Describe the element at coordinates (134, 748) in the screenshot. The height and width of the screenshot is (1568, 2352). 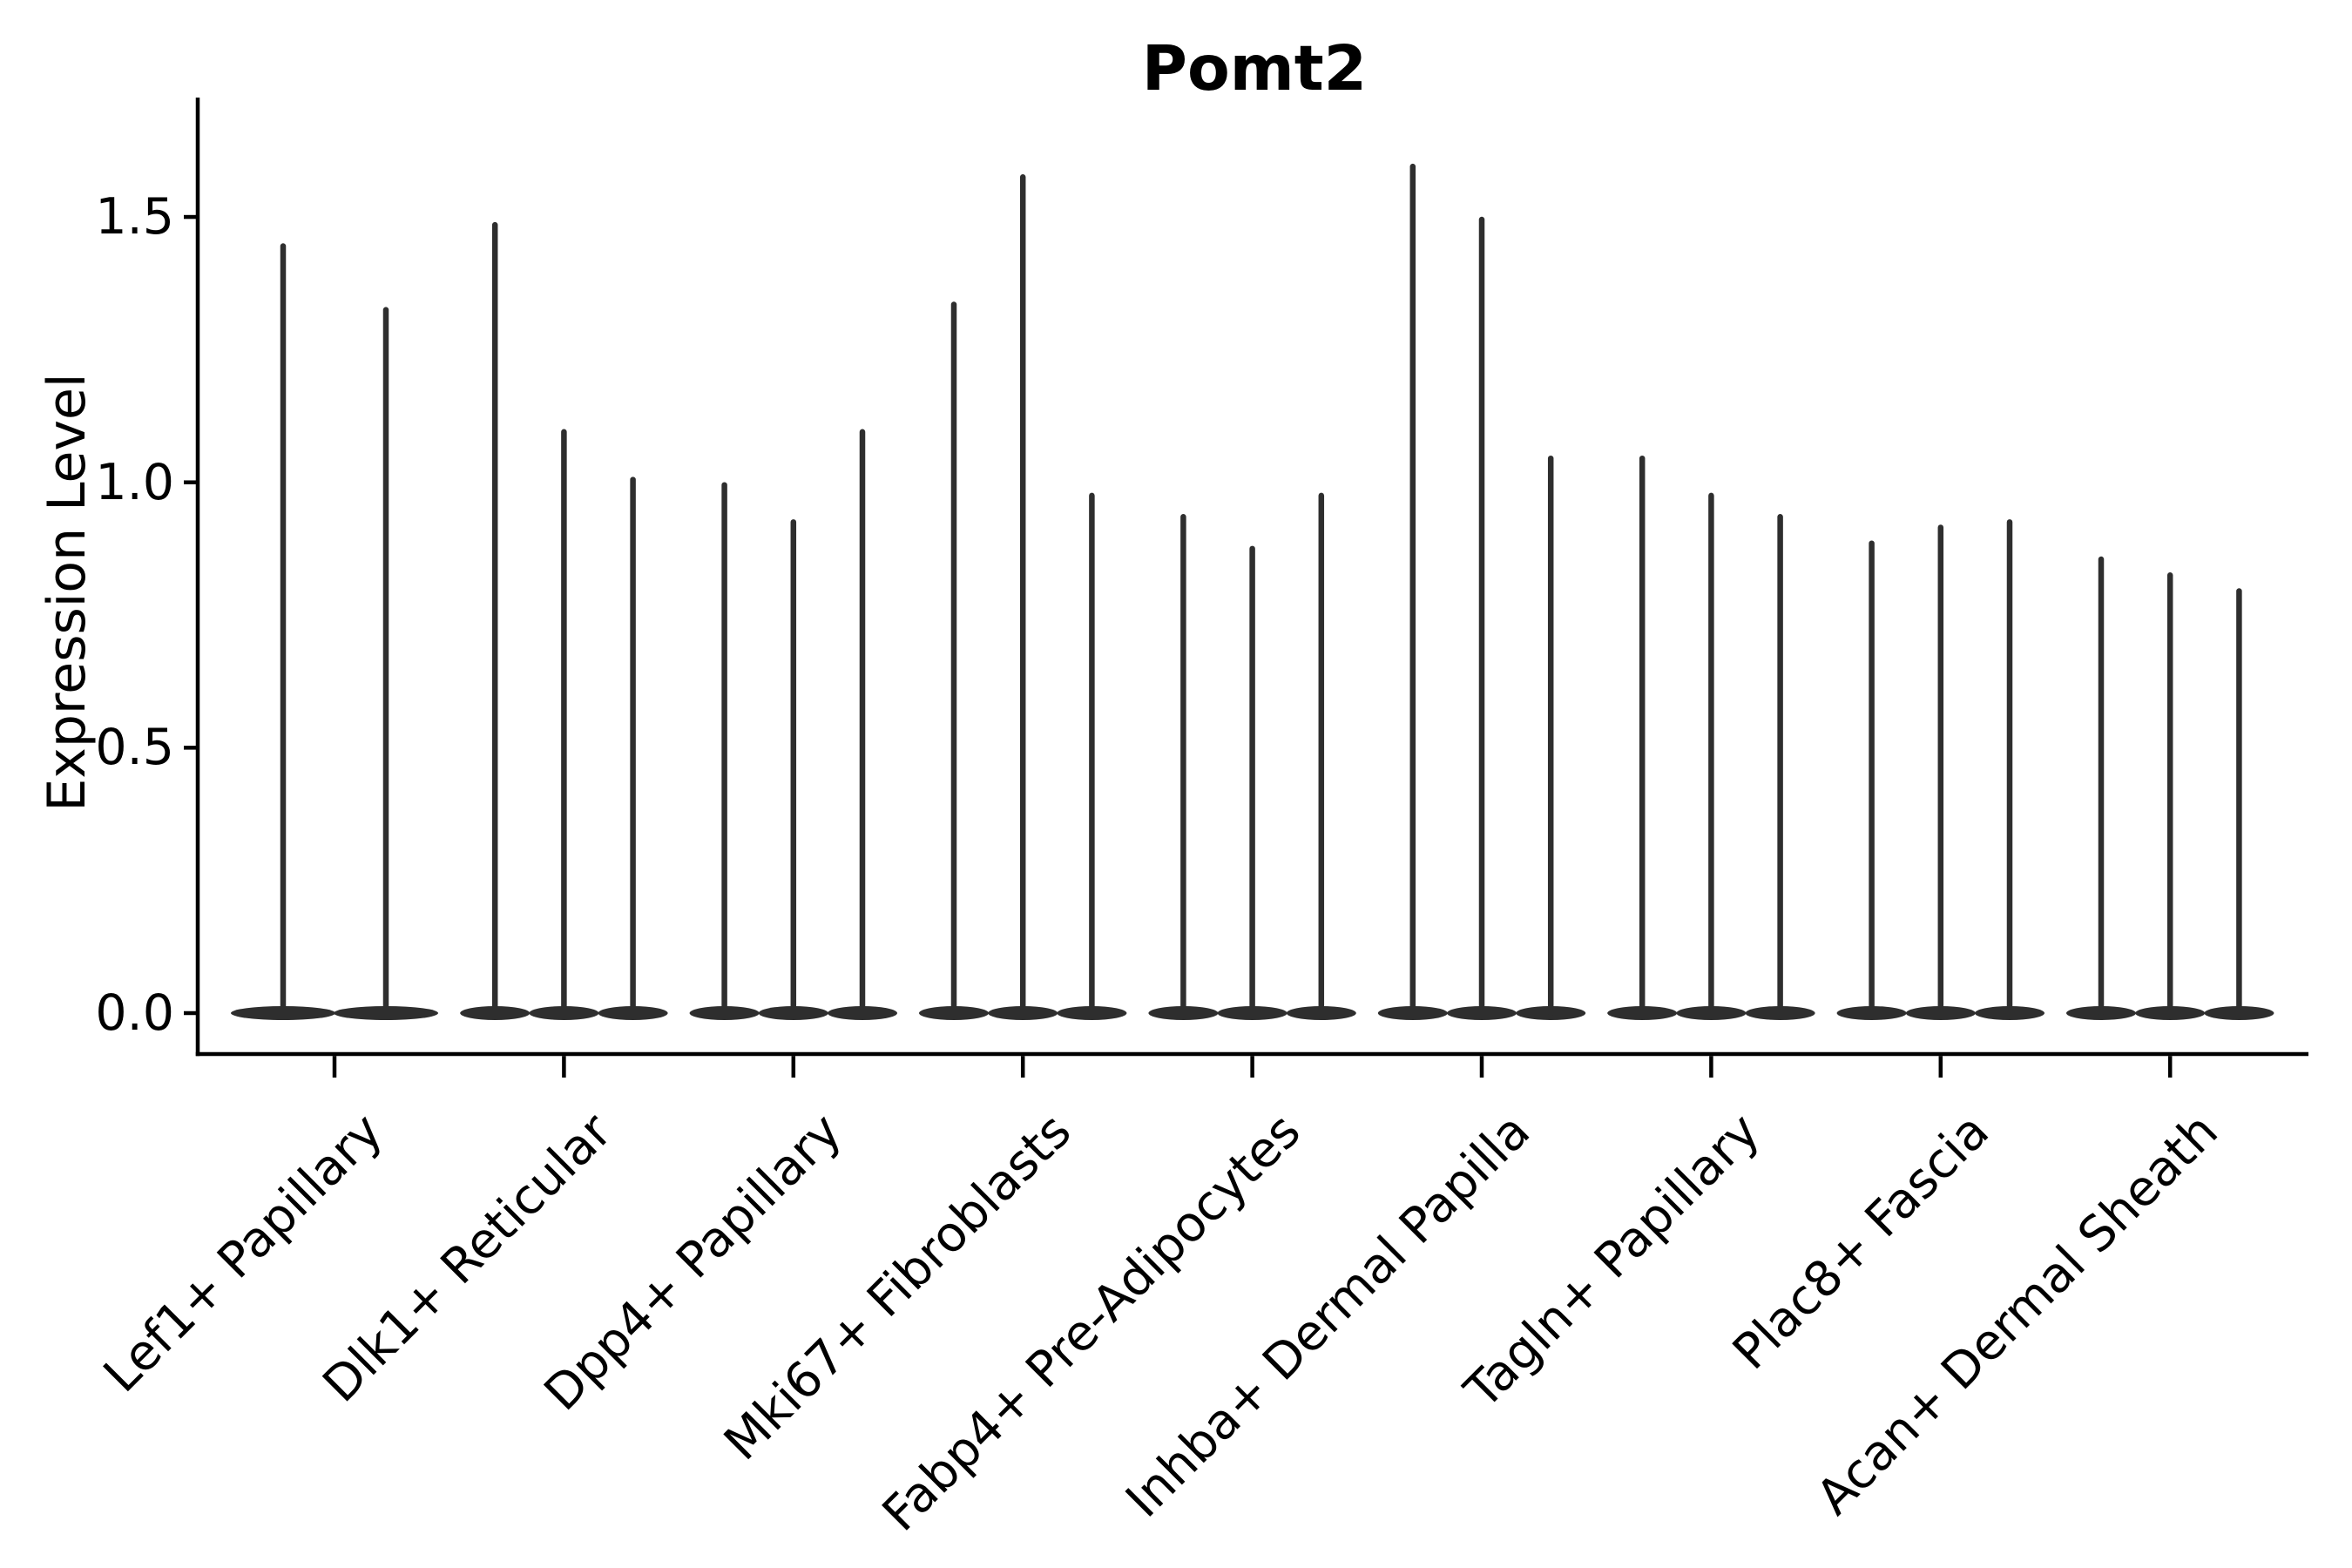
I see `y-tick-label: 0.5` at that location.